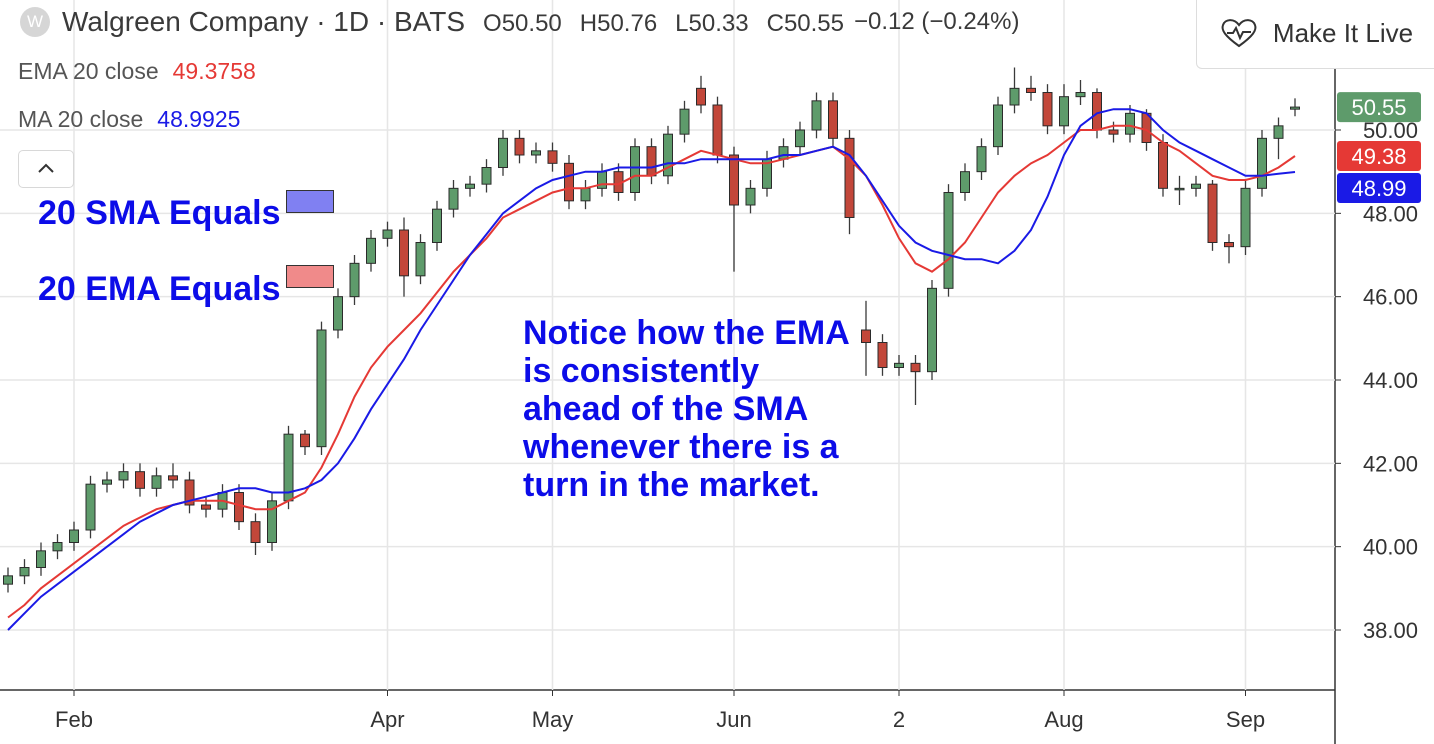 The height and width of the screenshot is (744, 1434). What do you see at coordinates (35, 22) in the screenshot?
I see `symbol-logo: W` at bounding box center [35, 22].